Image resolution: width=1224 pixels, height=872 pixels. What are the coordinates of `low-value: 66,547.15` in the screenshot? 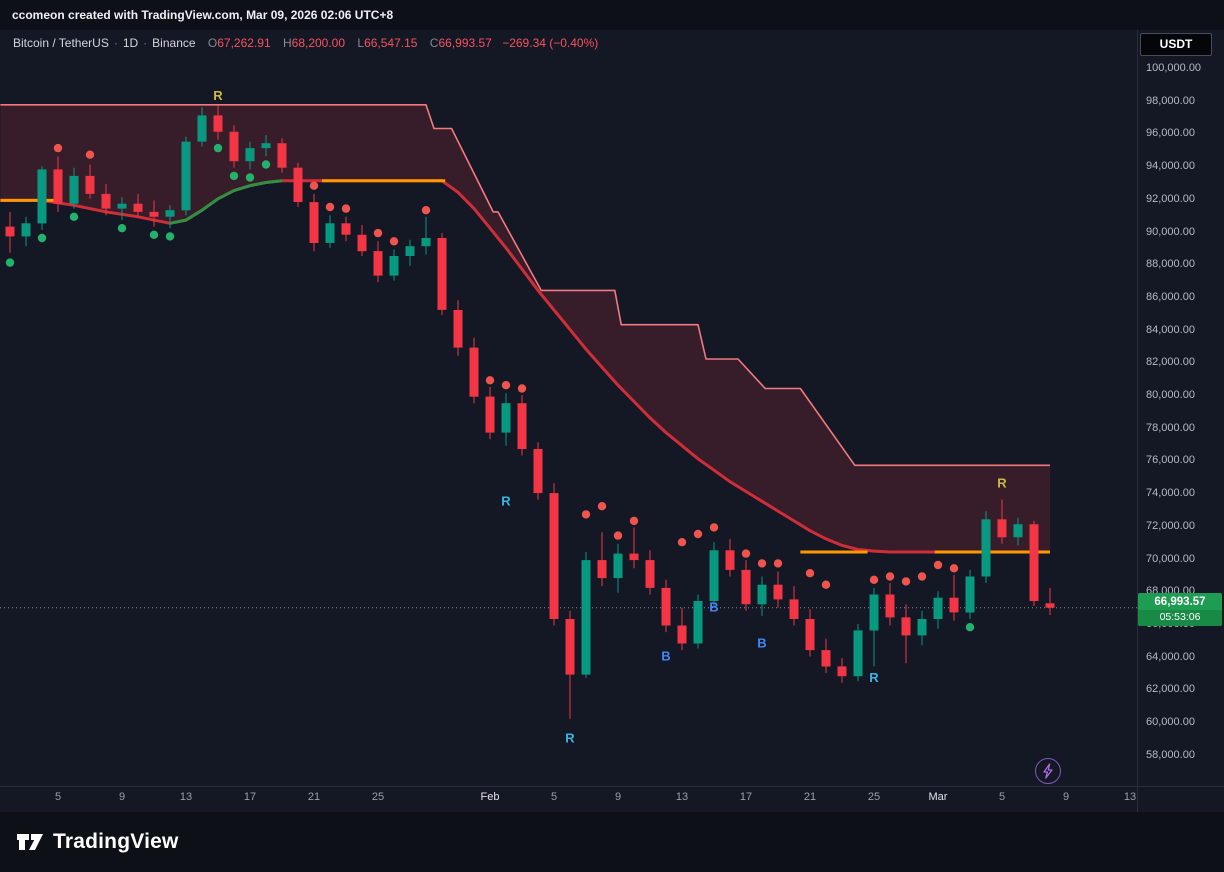 It's located at (391, 43).